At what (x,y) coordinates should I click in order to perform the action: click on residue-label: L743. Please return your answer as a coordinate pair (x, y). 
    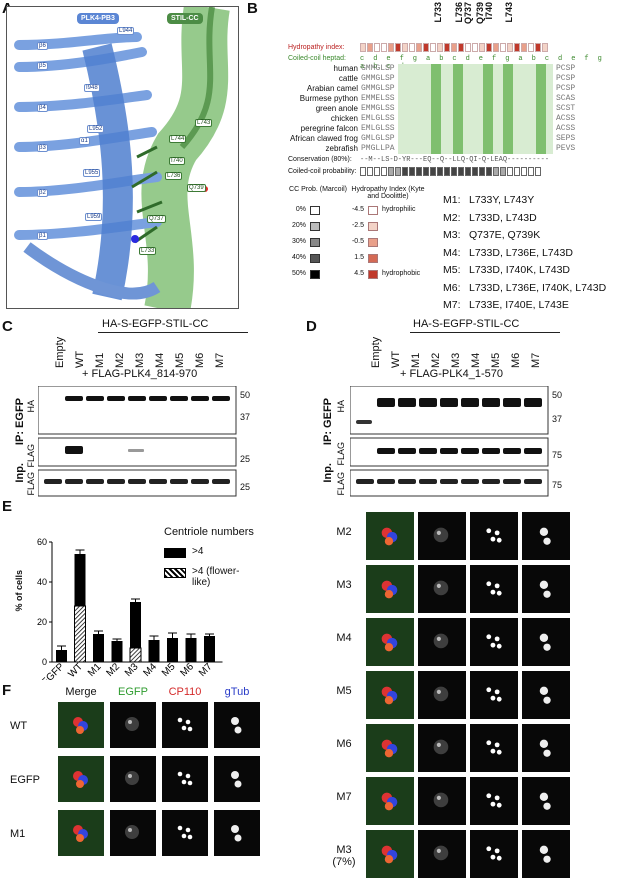
    Looking at the image, I should click on (204, 123).